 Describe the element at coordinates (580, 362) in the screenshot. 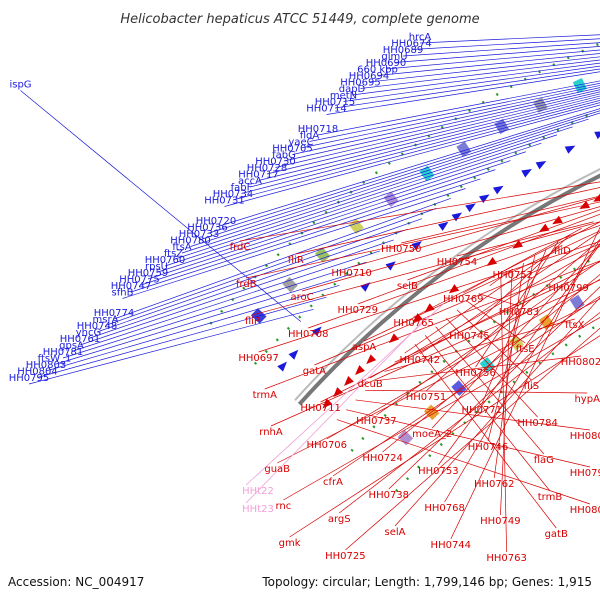

I see `reverse-gene-label: HH0802` at that location.